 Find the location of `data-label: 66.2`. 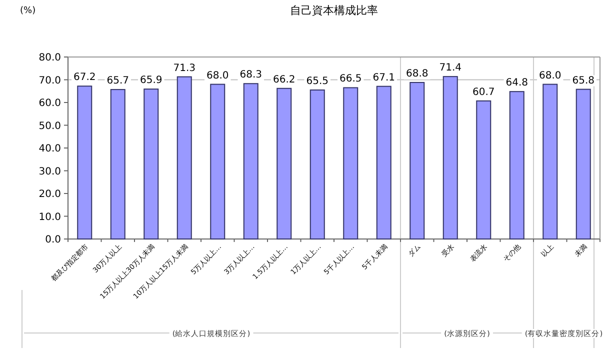

data-label: 66.2 is located at coordinates (284, 80).